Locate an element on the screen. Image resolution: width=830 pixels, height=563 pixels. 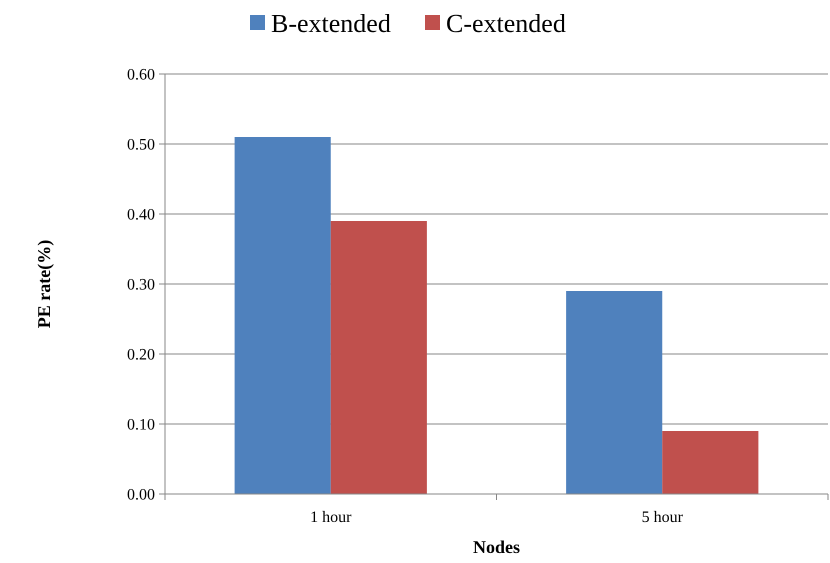
y-tick-label: 0.50 is located at coordinates (141, 145).